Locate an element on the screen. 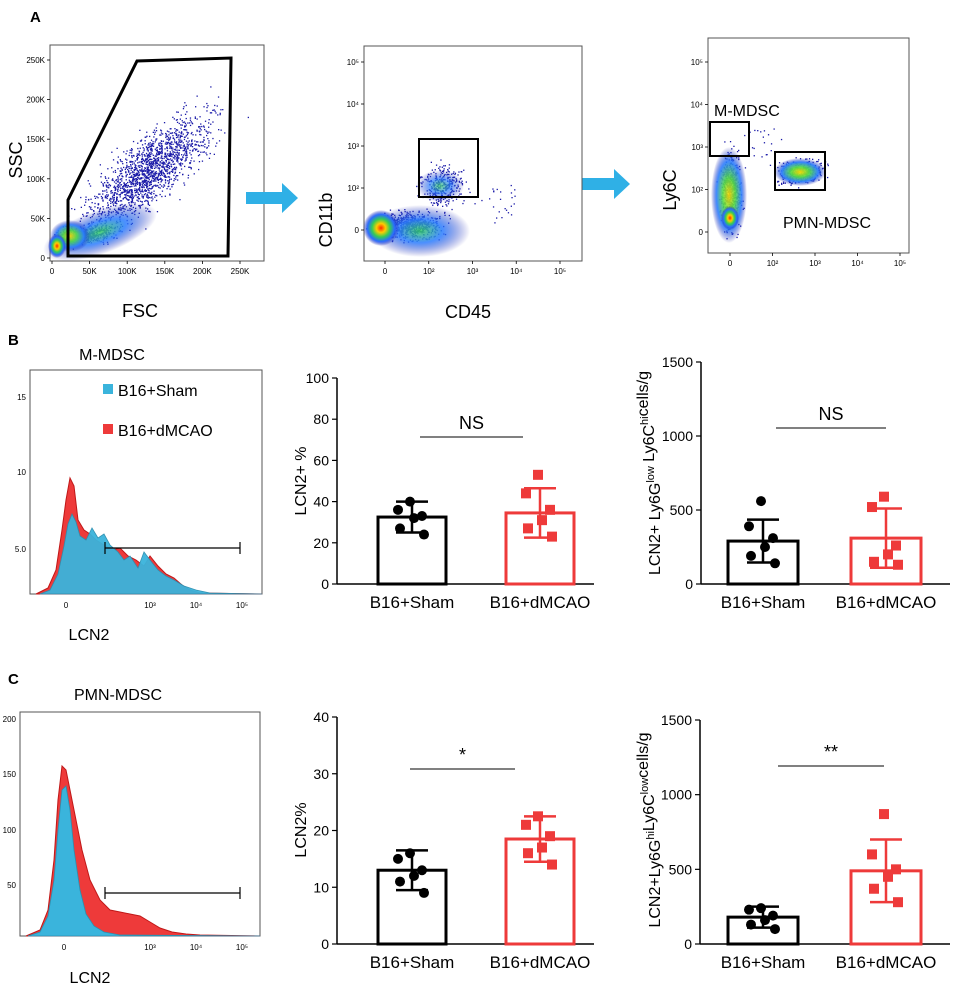  x-tick: 10² is located at coordinates (773, 263).